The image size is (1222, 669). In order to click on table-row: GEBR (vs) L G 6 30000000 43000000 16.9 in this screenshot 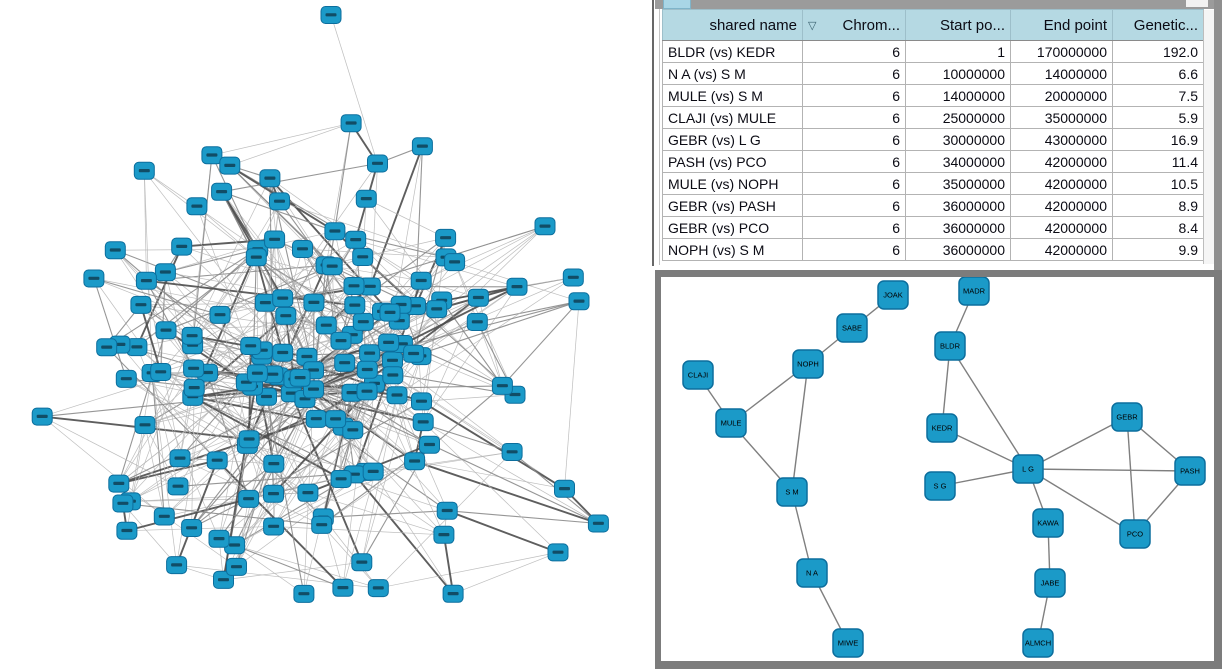, I will do `click(933, 139)`.